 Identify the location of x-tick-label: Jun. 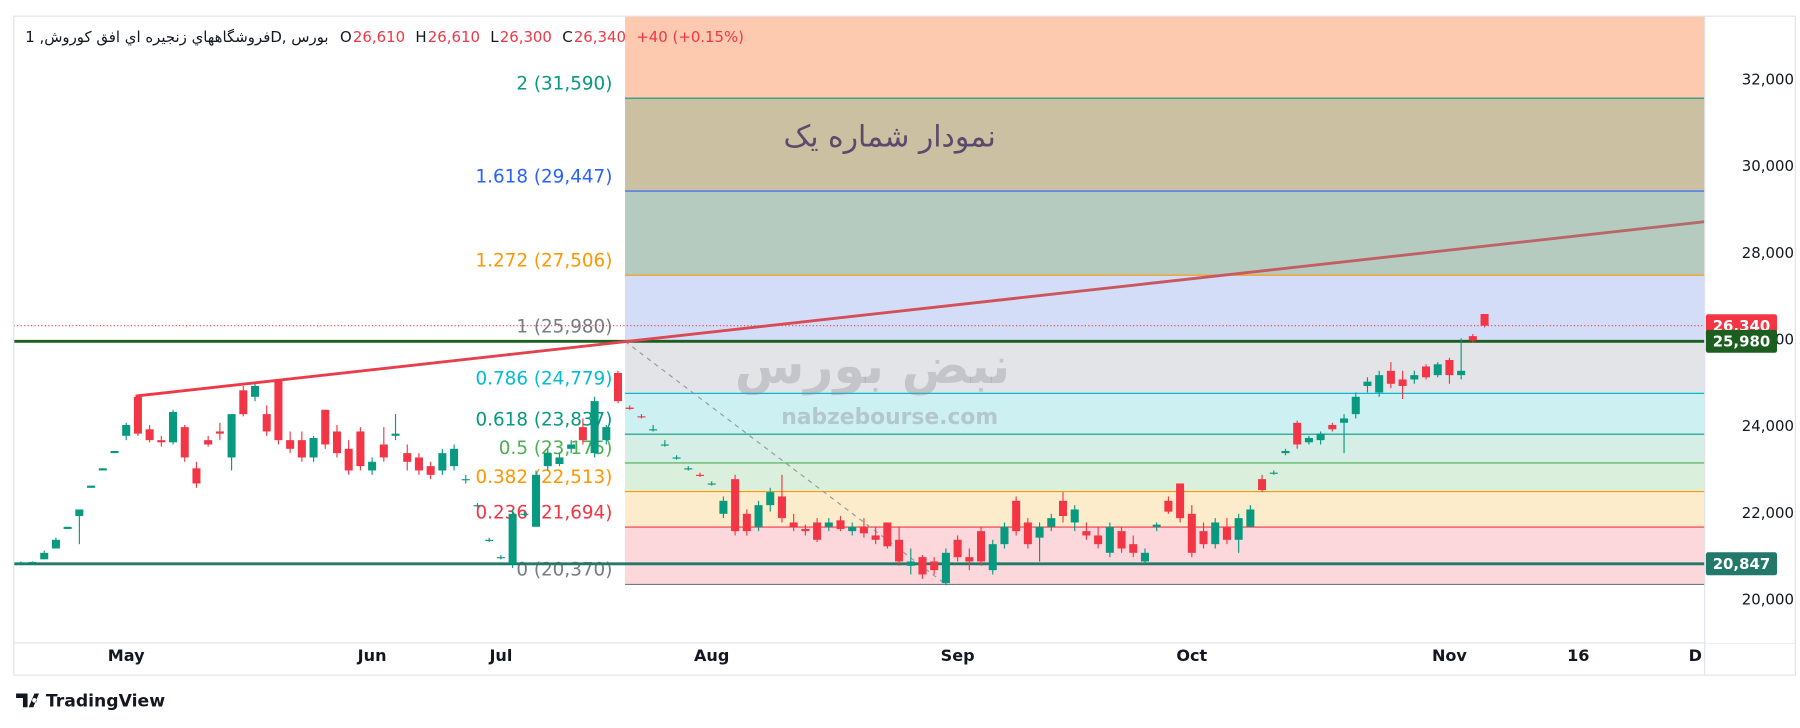
(372, 655).